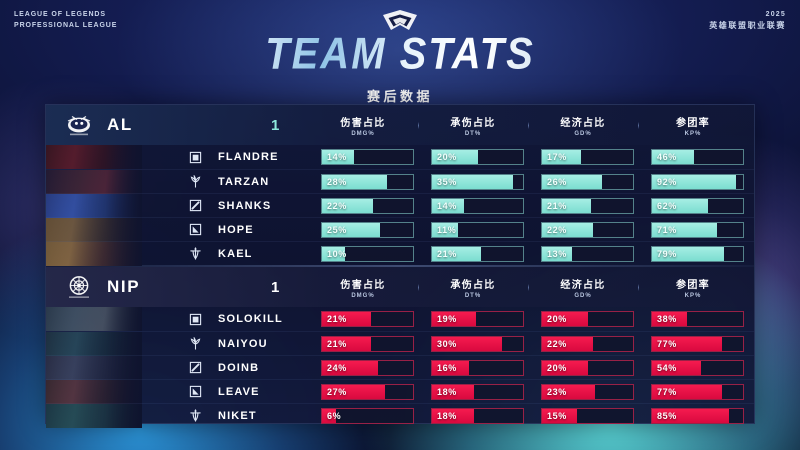 The image size is (800, 450). I want to click on stat-bar-dmg: 22%, so click(367, 205).